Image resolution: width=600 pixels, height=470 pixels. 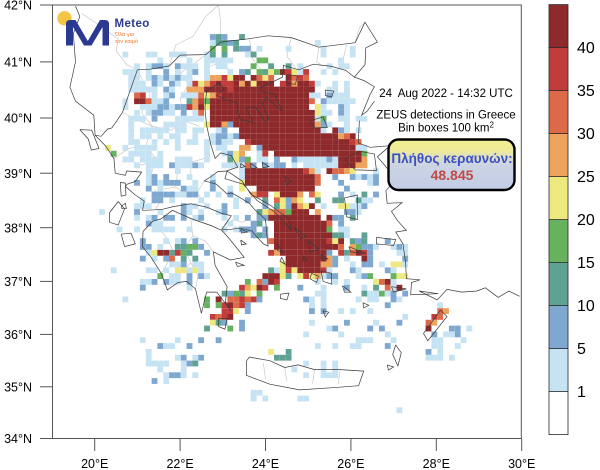 What do you see at coordinates (586, 91) in the screenshot?
I see `svg-text: 35` at bounding box center [586, 91].